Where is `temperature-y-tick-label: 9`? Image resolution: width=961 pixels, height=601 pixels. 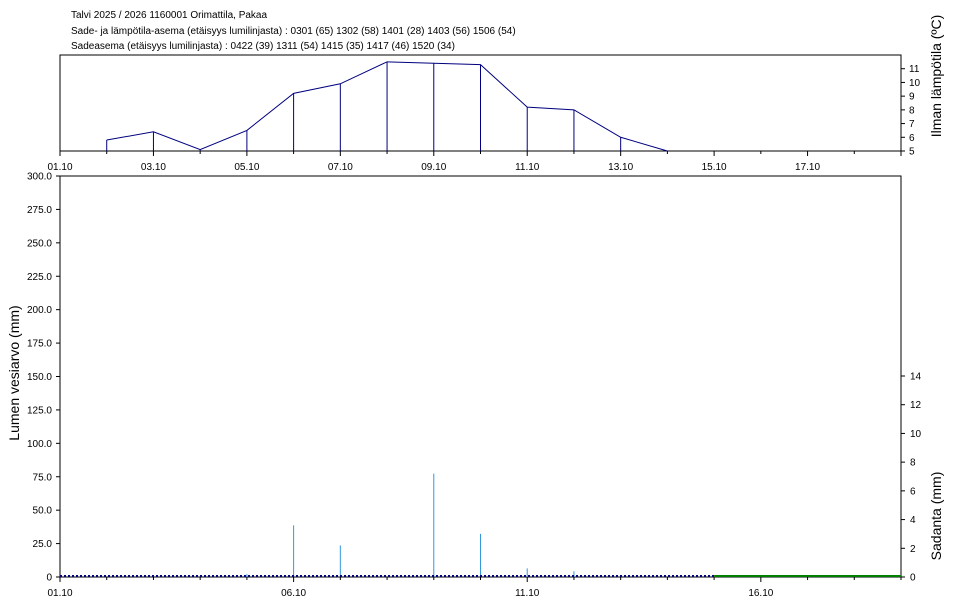 temperature-y-tick-label: 9 is located at coordinates (912, 97).